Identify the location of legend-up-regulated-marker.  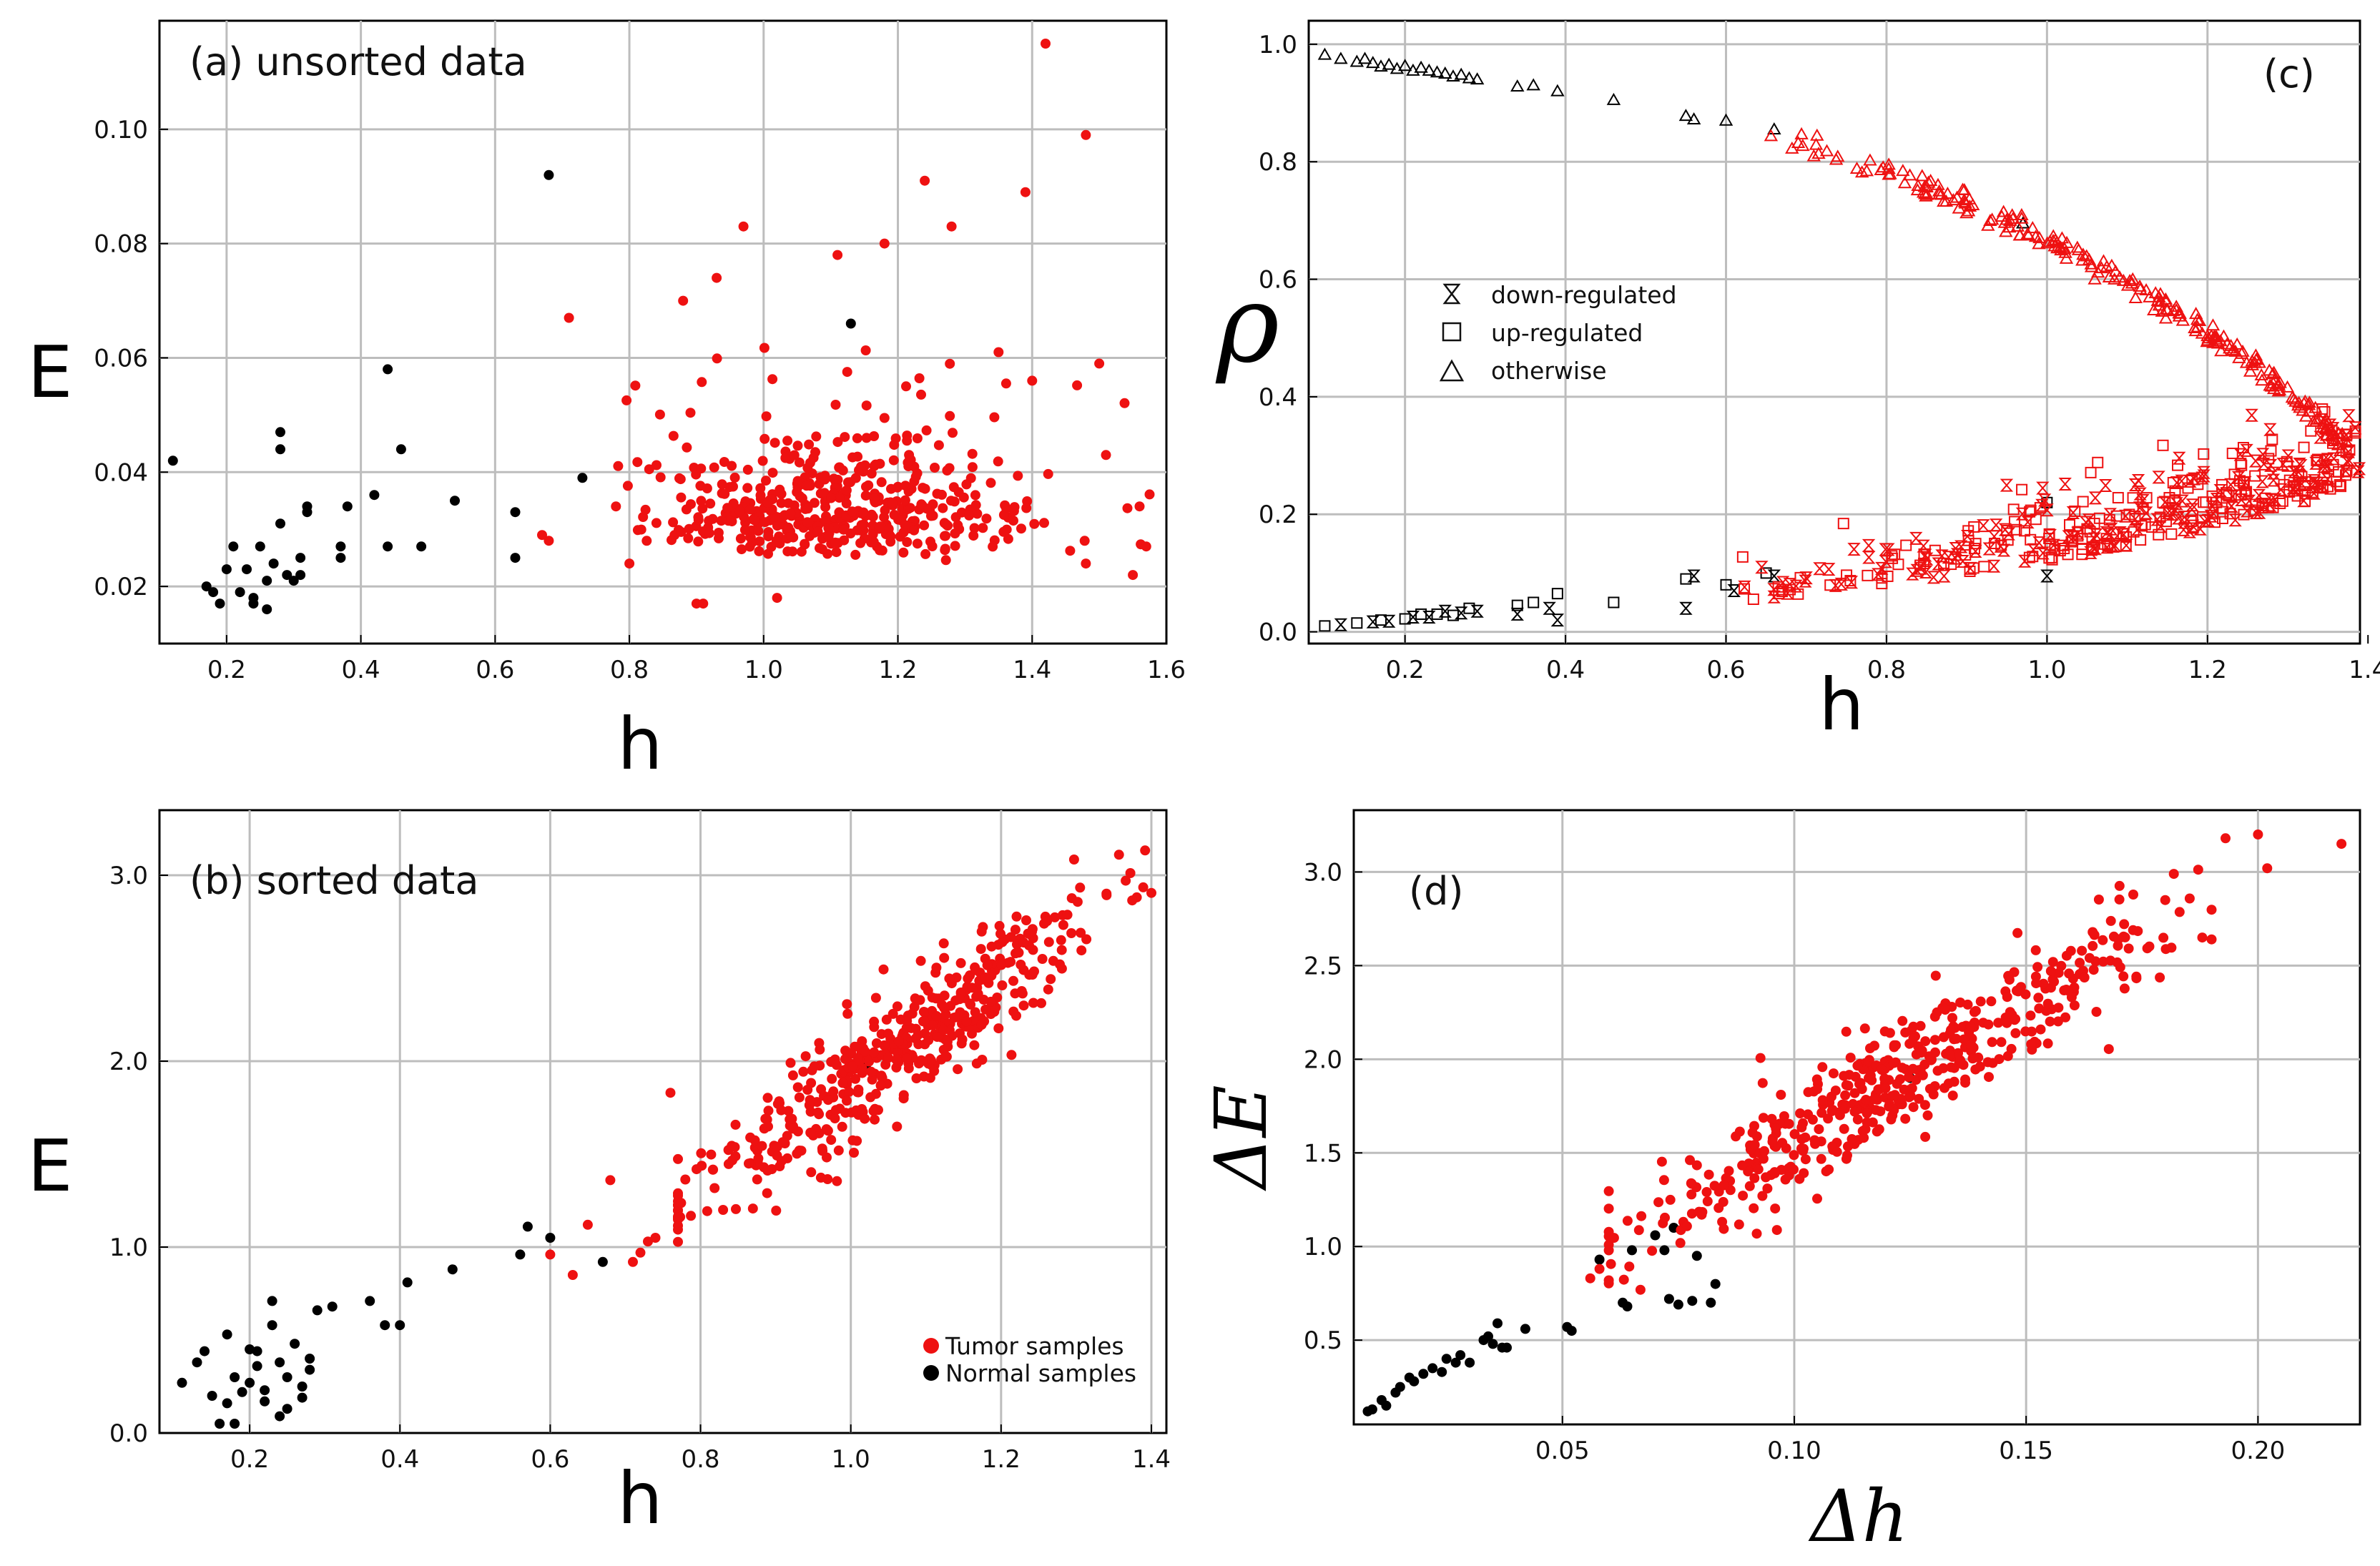
(1452, 332).